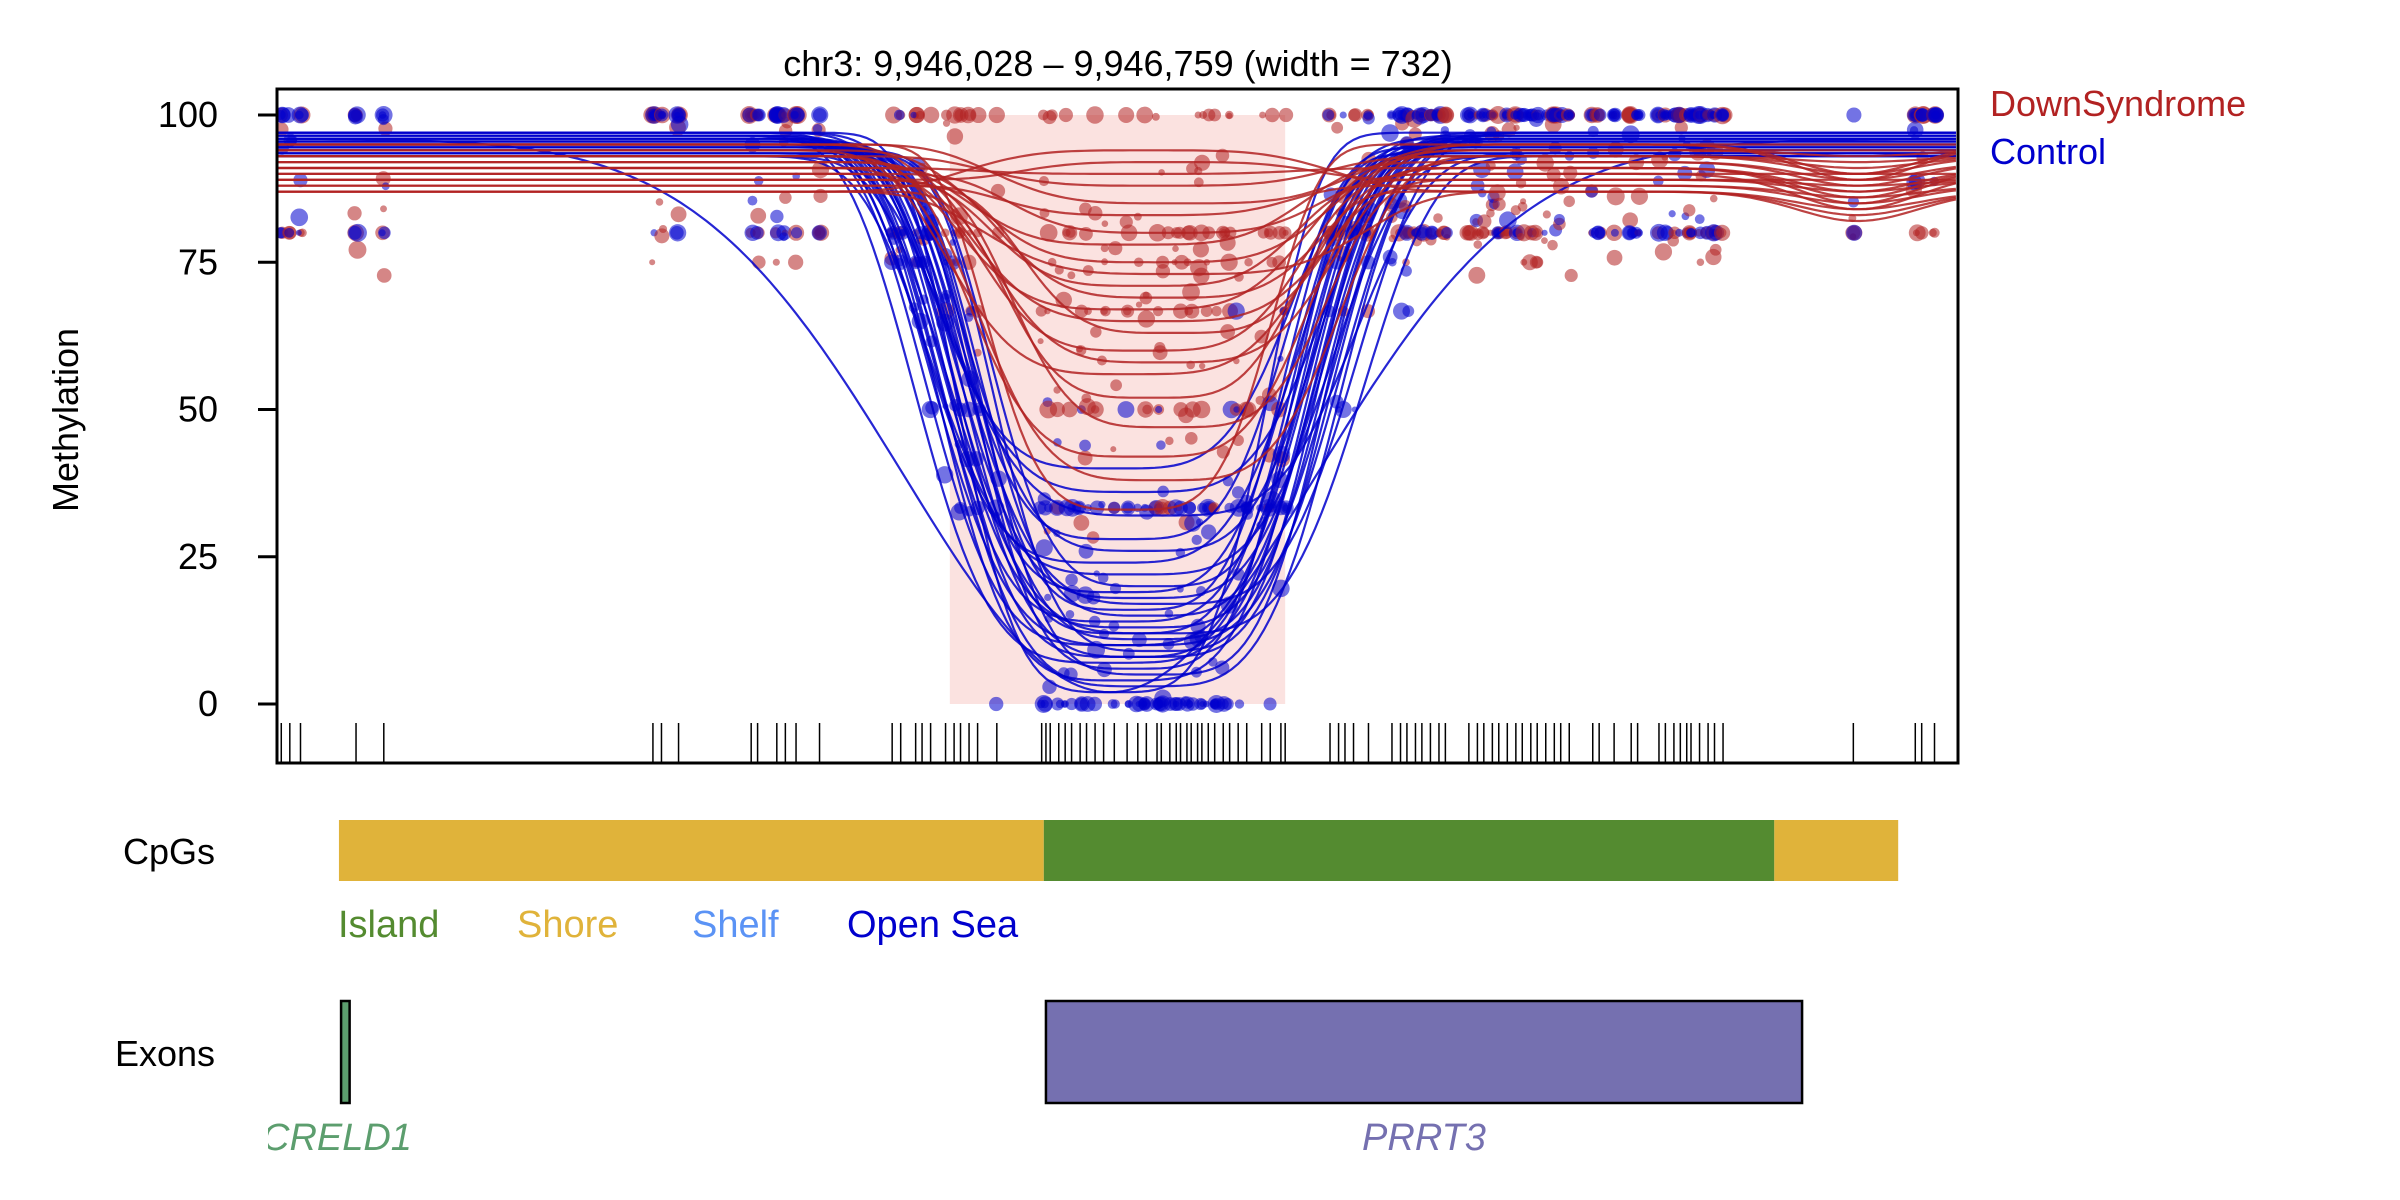 This screenshot has height=1200, width=2400. I want to click on legend-shore: Shore, so click(567, 925).